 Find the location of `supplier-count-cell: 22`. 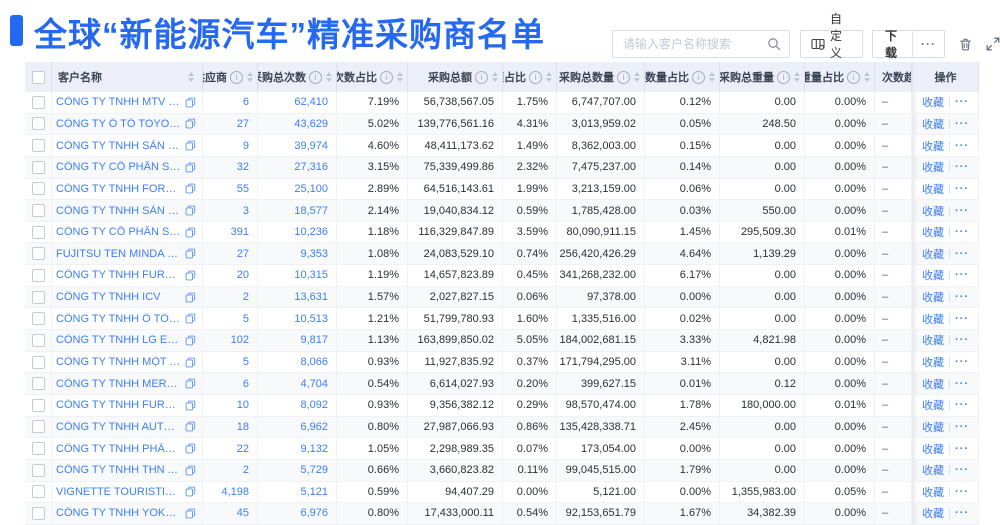

supplier-count-cell: 22 is located at coordinates (230, 448).